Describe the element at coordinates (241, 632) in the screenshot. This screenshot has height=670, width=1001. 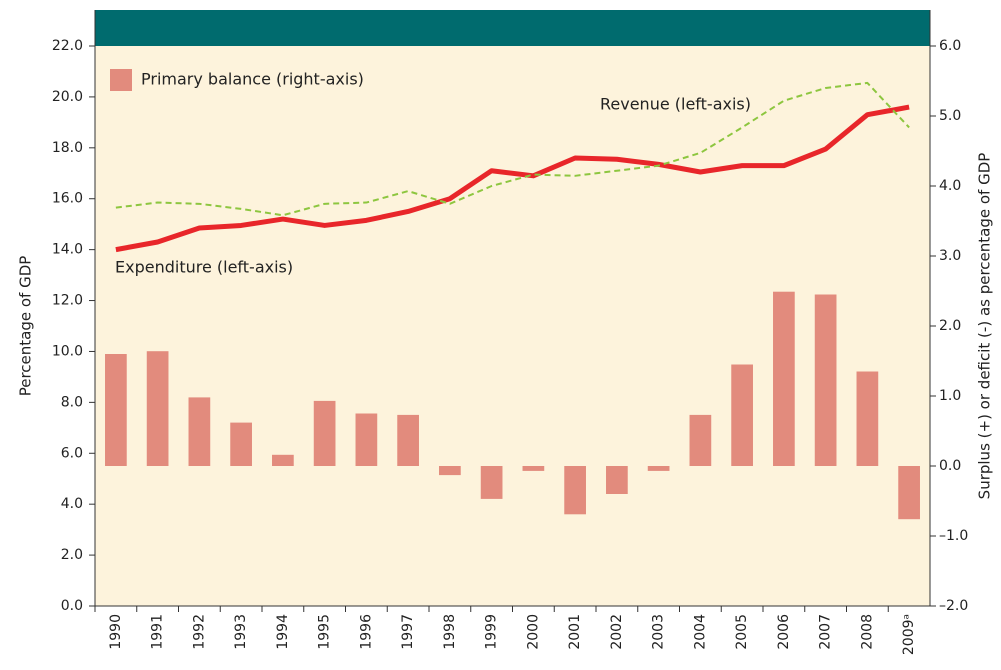
I see `x-tick-label: 1993` at that location.